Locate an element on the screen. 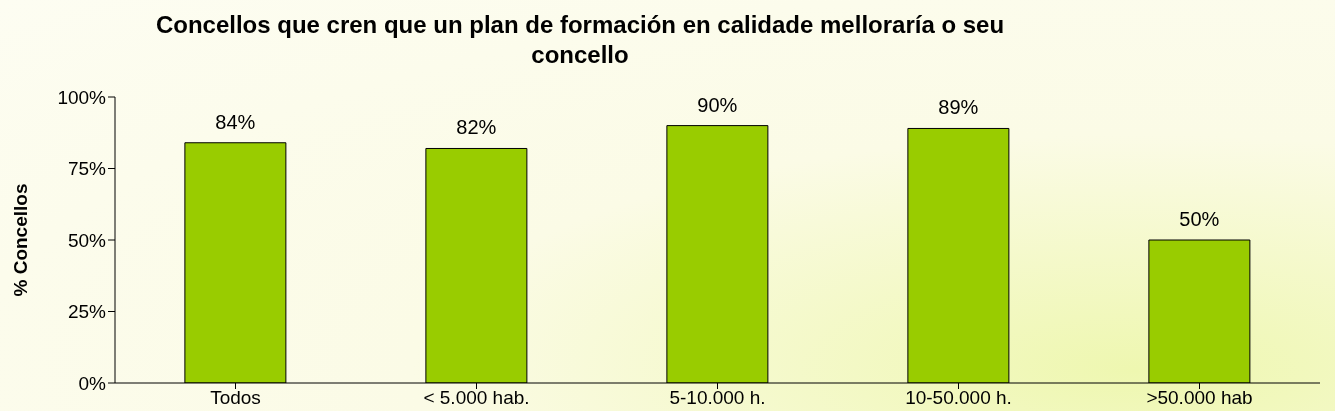 Image resolution: width=1335 pixels, height=411 pixels. y-tick-label: 75% is located at coordinates (87, 169).